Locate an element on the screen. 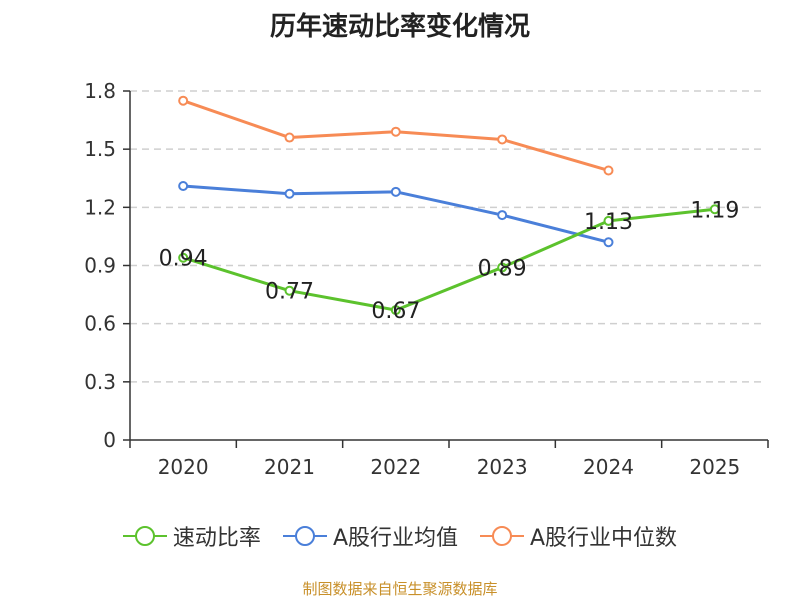 This screenshot has width=800, height=600. y-tick-label: 1.5 is located at coordinates (100, 149).